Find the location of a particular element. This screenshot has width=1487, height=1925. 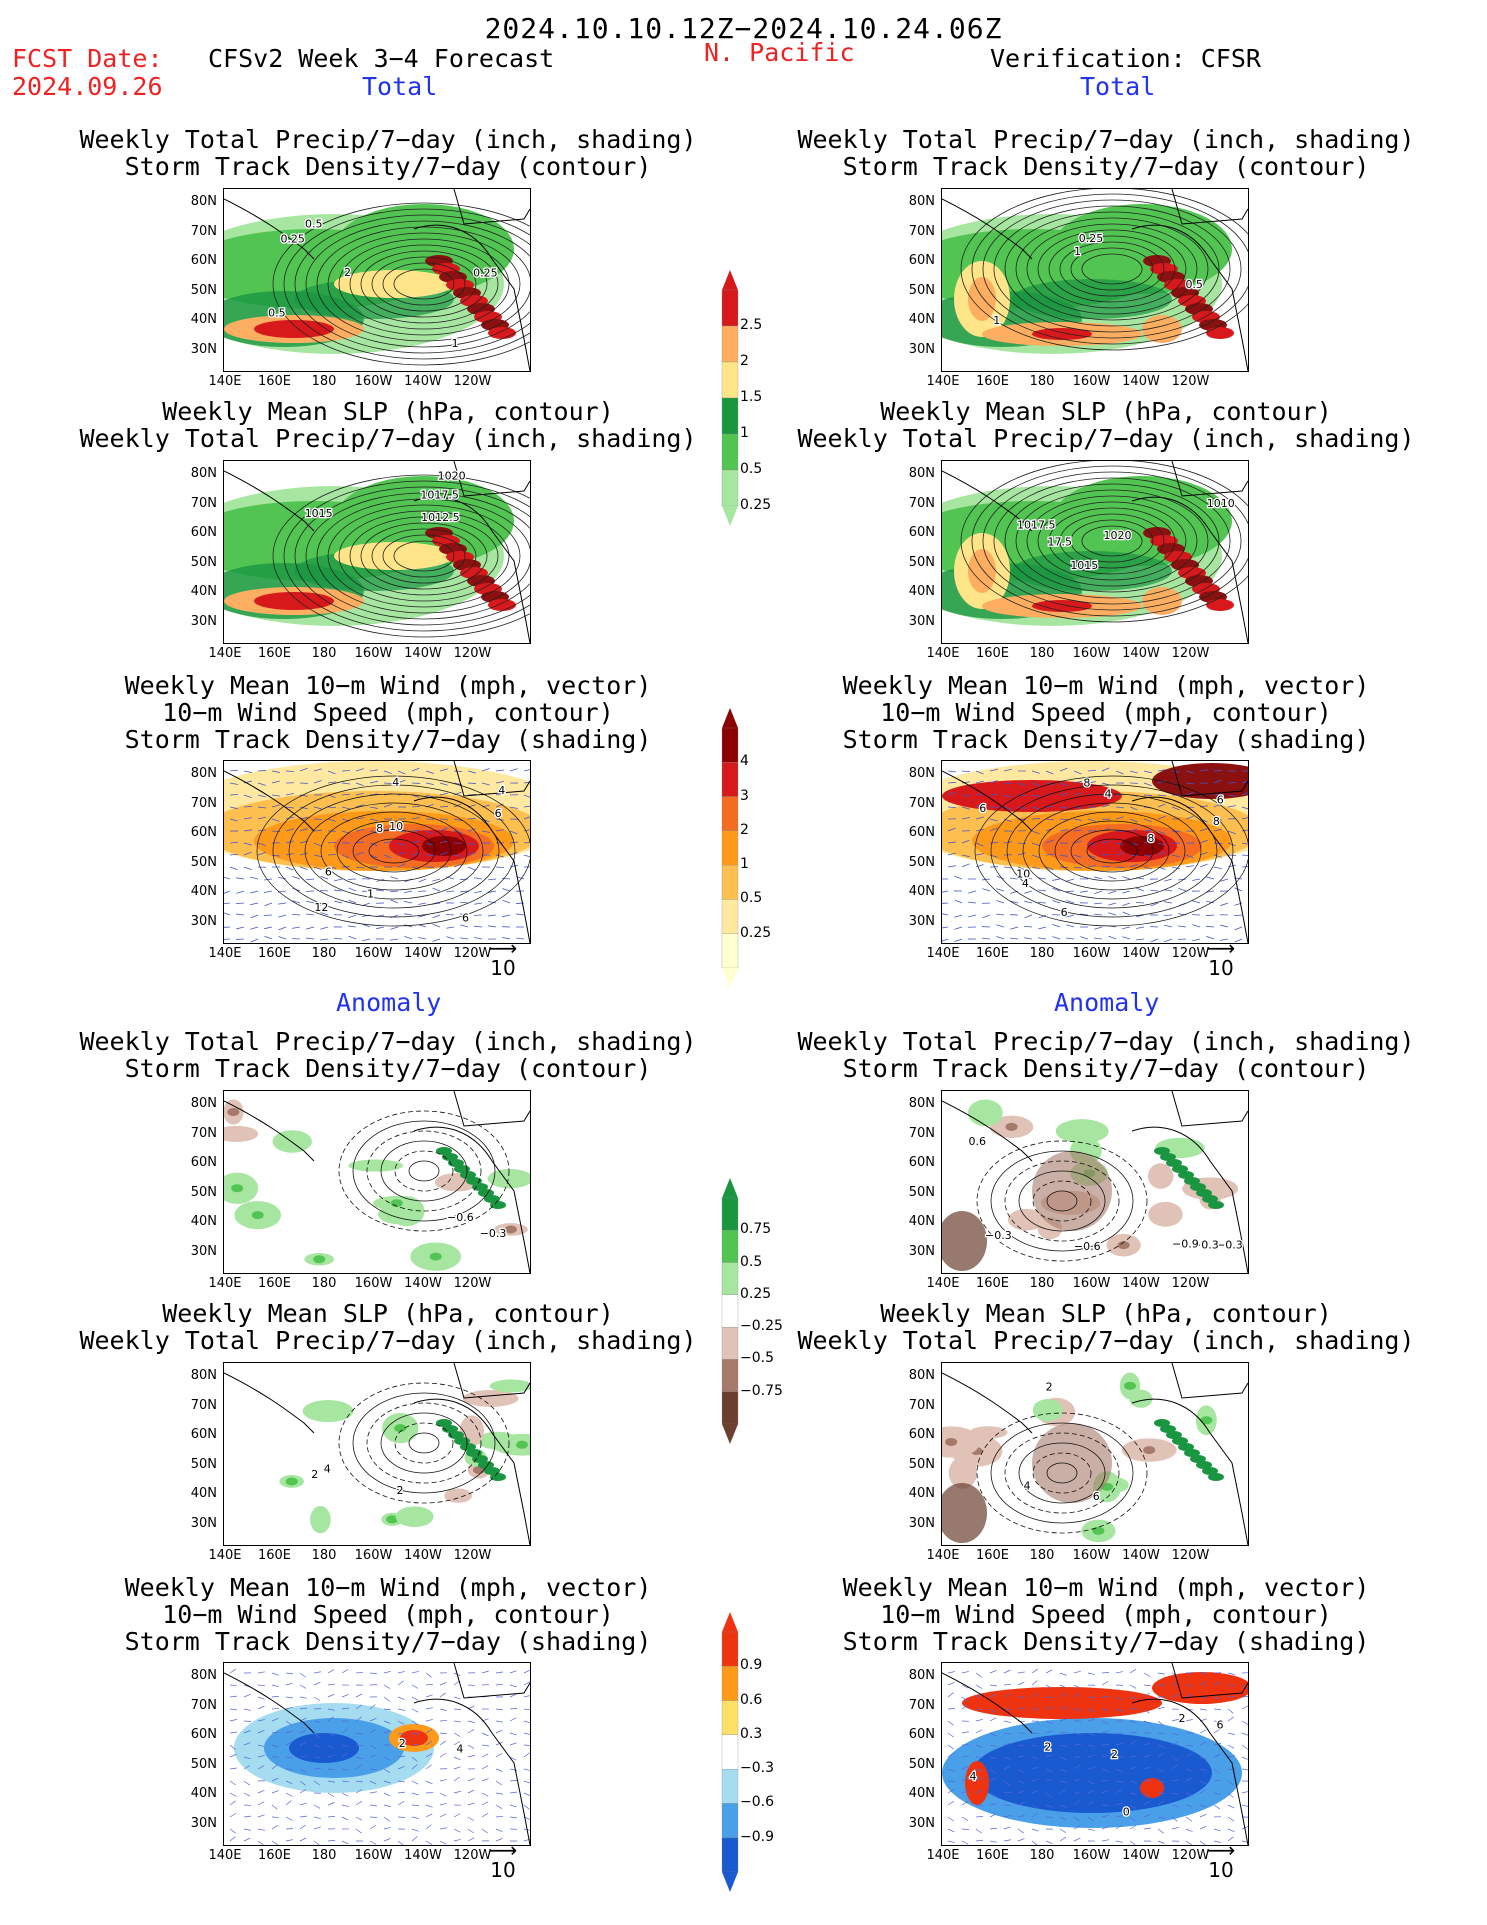

colorbar-tick-label: 3 is located at coordinates (744, 795).